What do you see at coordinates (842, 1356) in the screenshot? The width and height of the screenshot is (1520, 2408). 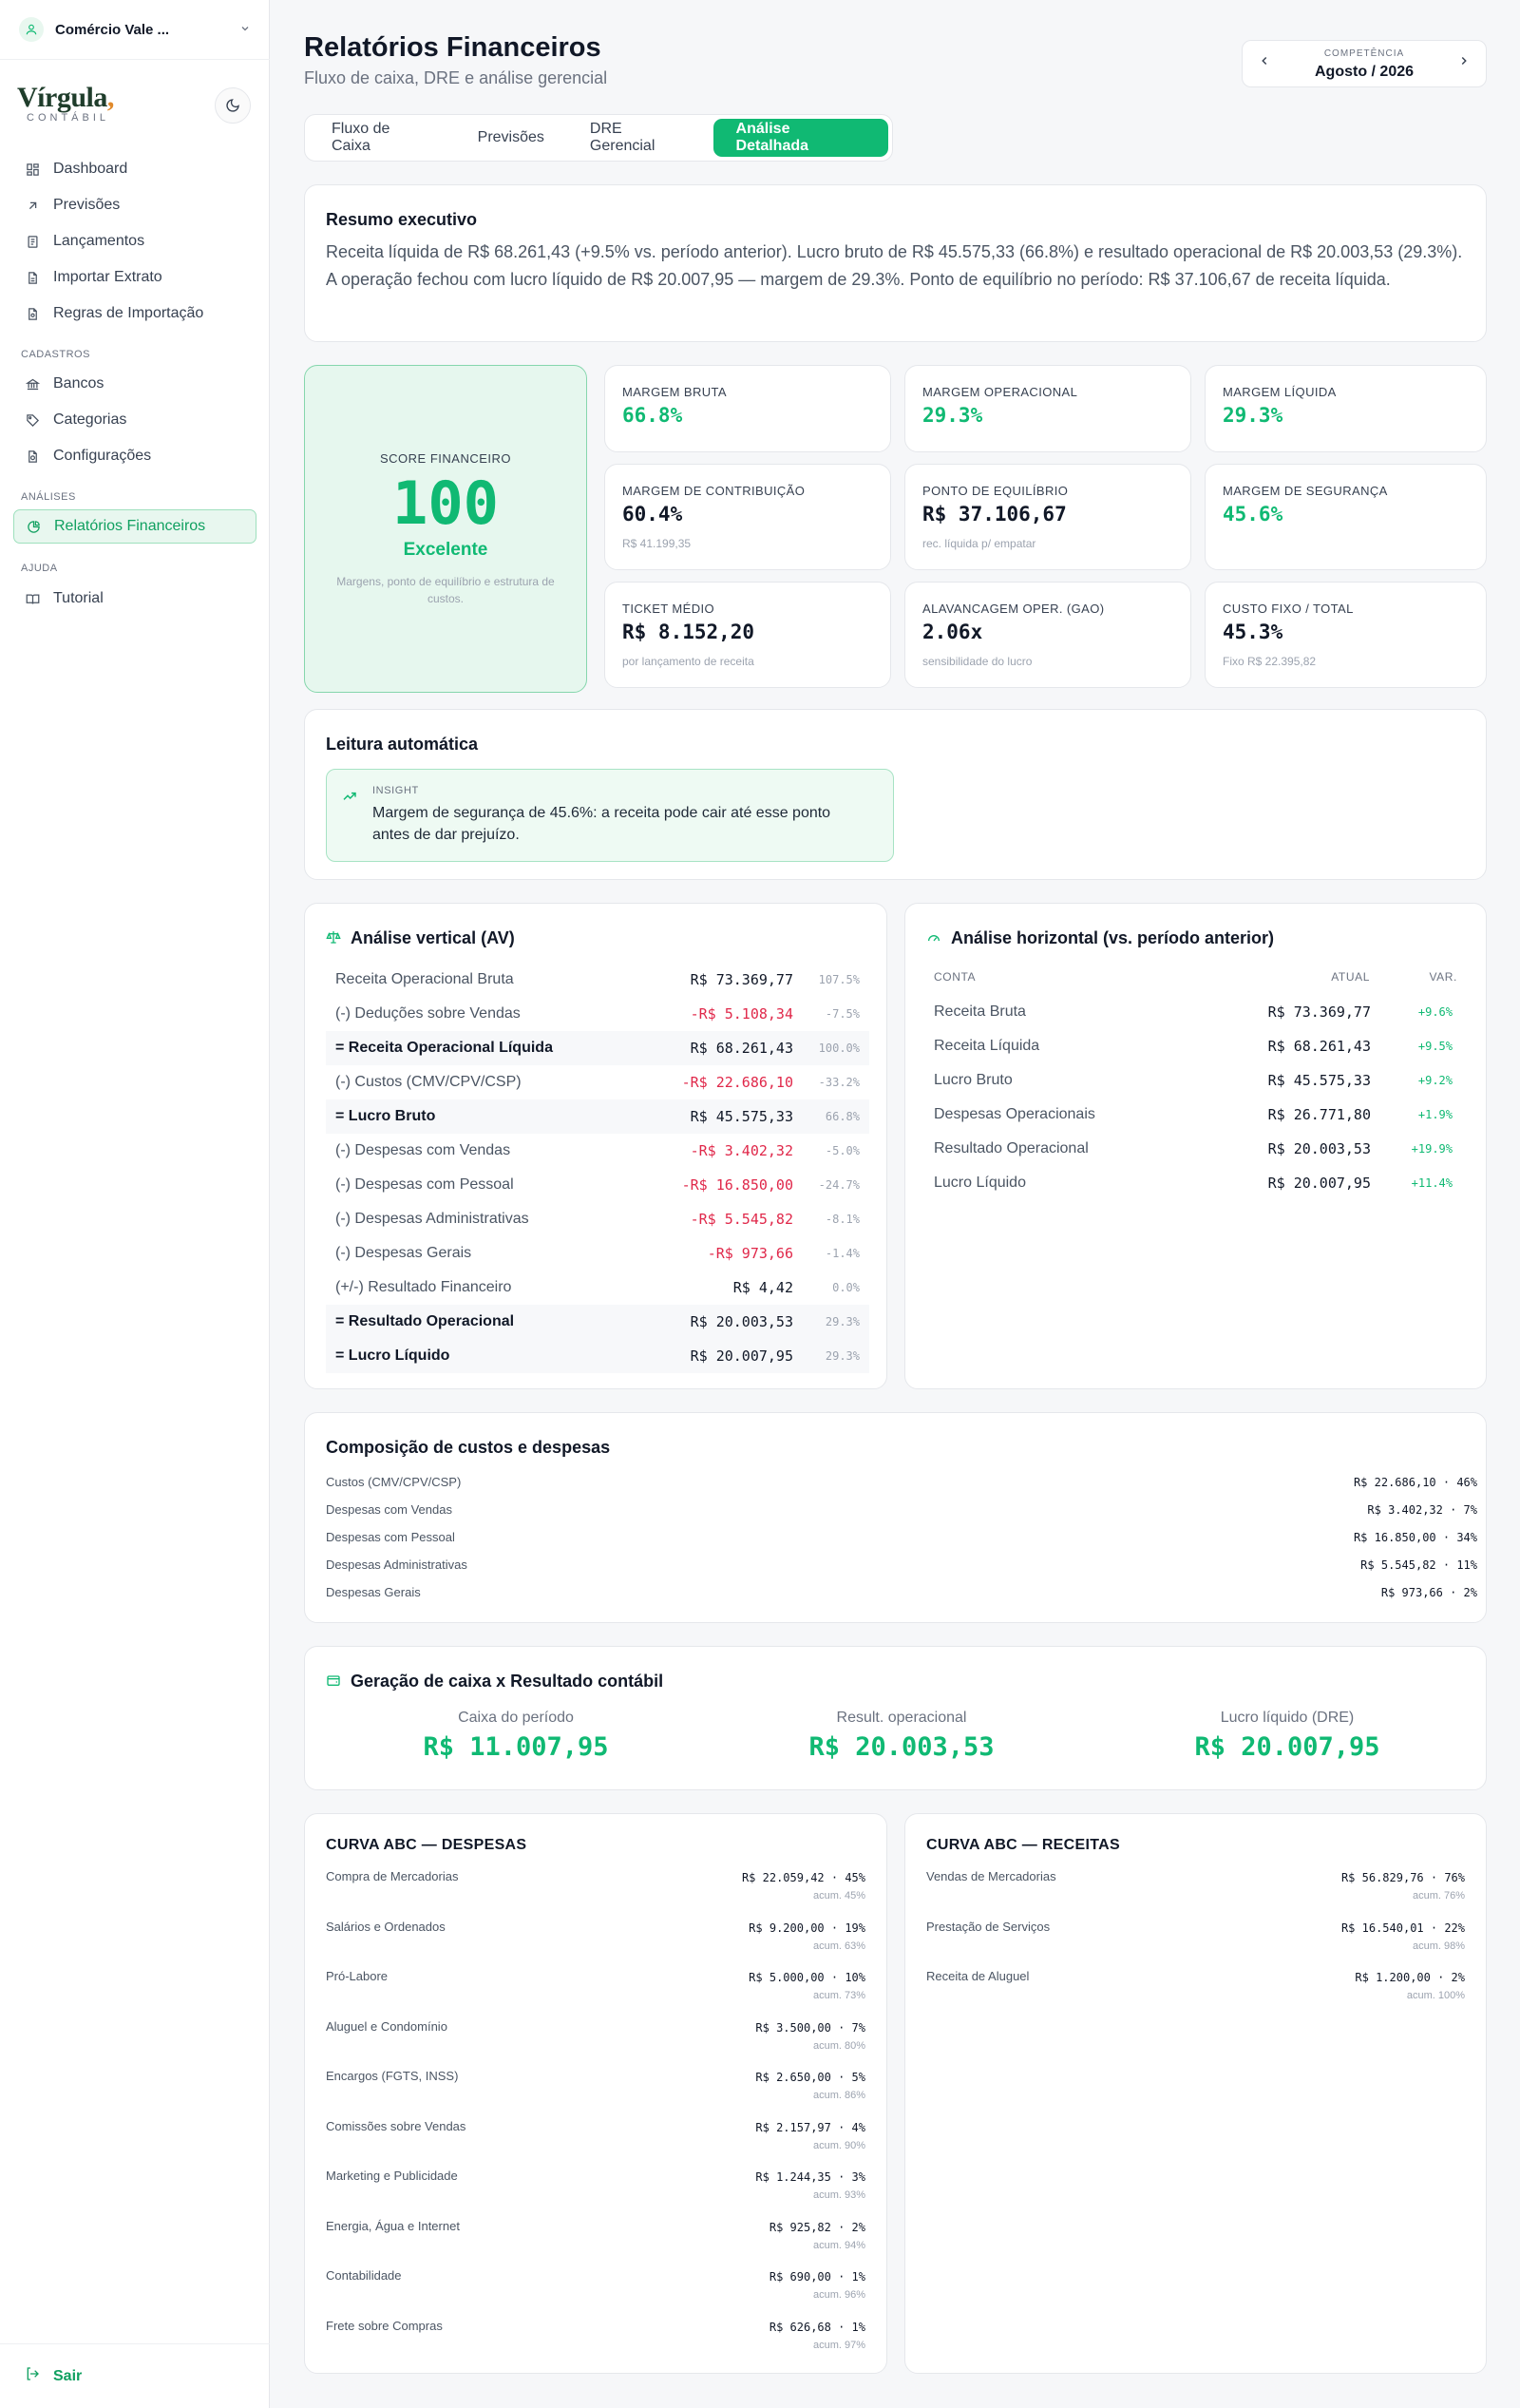 I see `av-row-percent: 29.3%` at bounding box center [842, 1356].